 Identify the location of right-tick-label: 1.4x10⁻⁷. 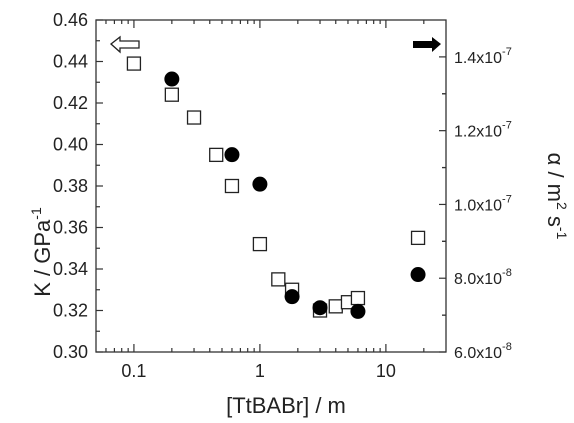
(483, 56).